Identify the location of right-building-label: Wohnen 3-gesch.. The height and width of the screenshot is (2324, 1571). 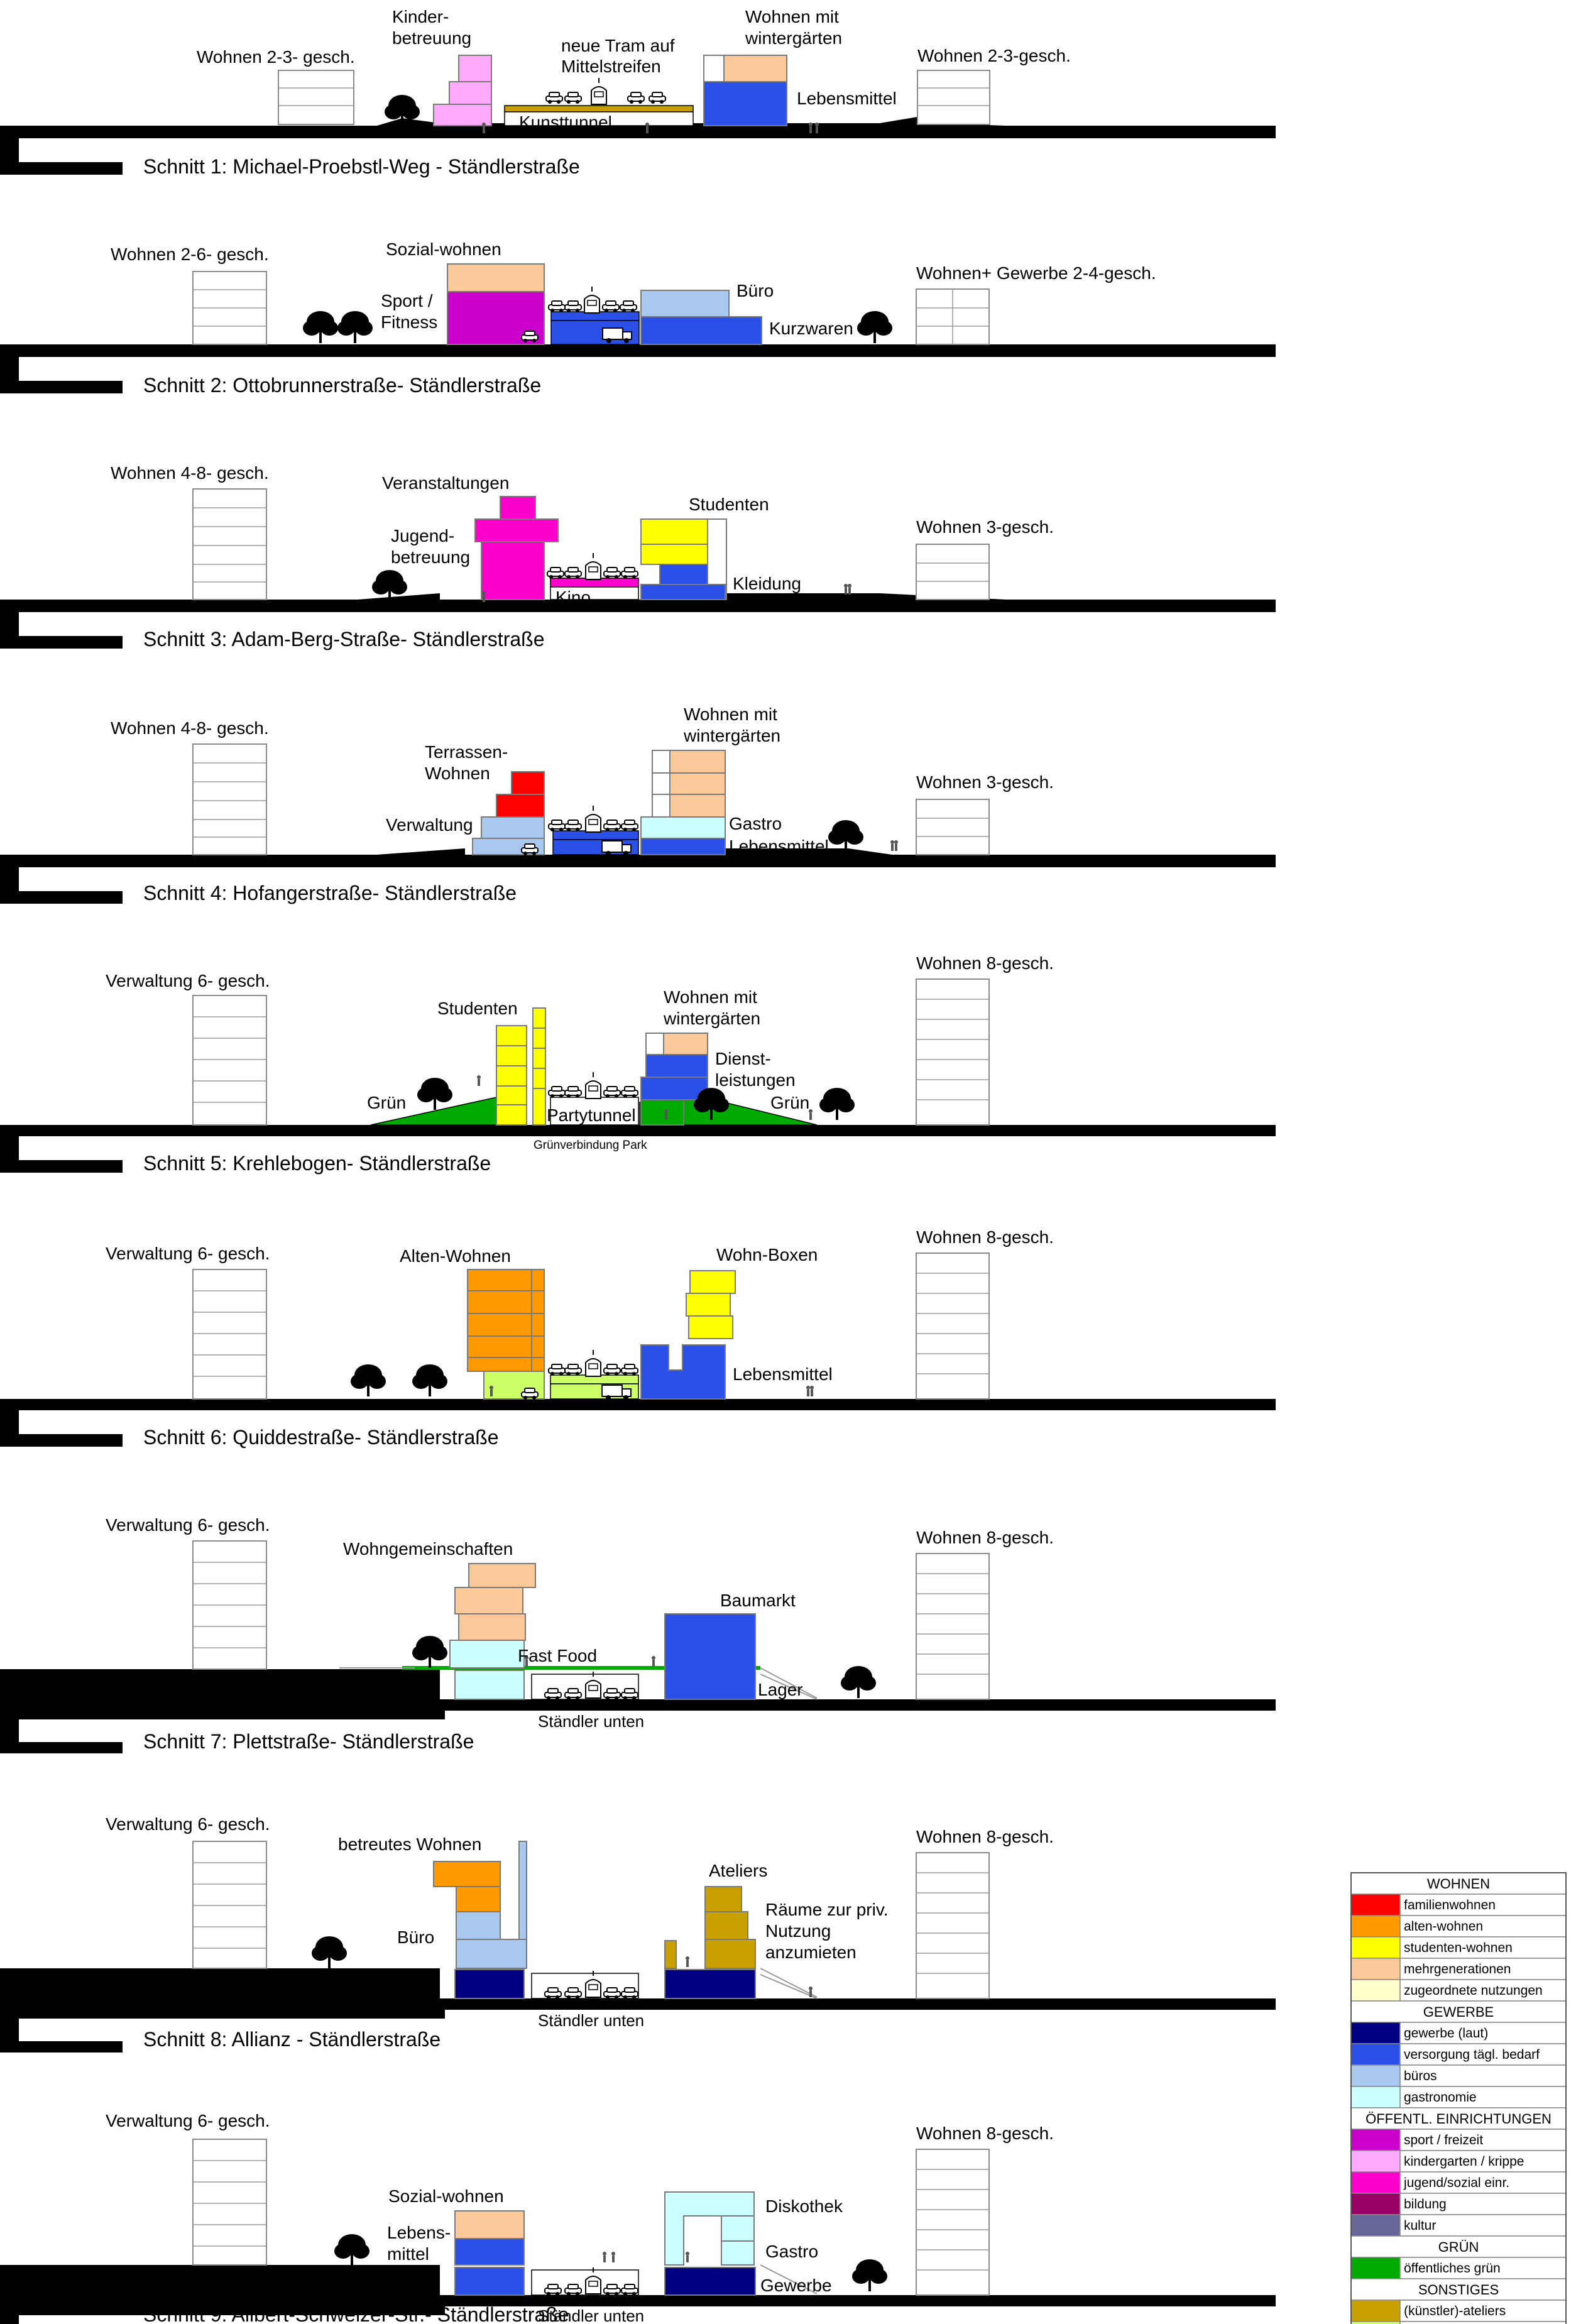
(985, 782).